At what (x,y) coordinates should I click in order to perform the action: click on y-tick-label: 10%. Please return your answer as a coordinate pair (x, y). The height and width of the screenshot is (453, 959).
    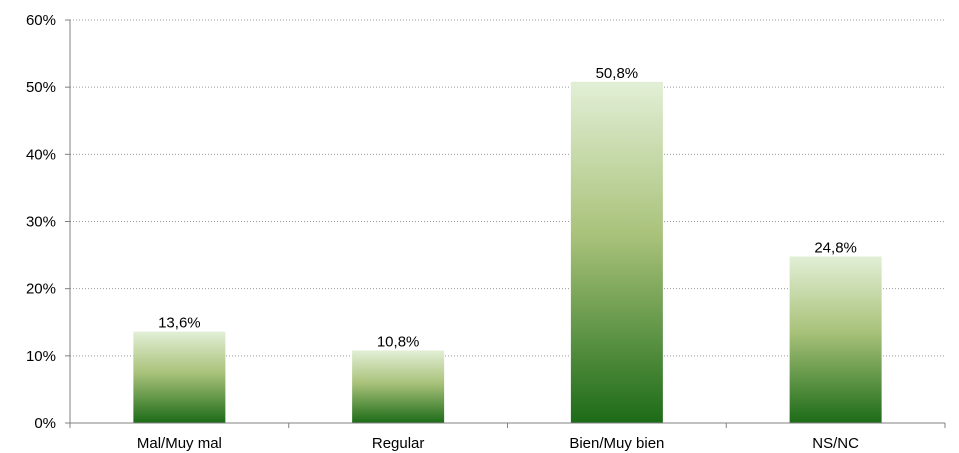
    Looking at the image, I should click on (41, 356).